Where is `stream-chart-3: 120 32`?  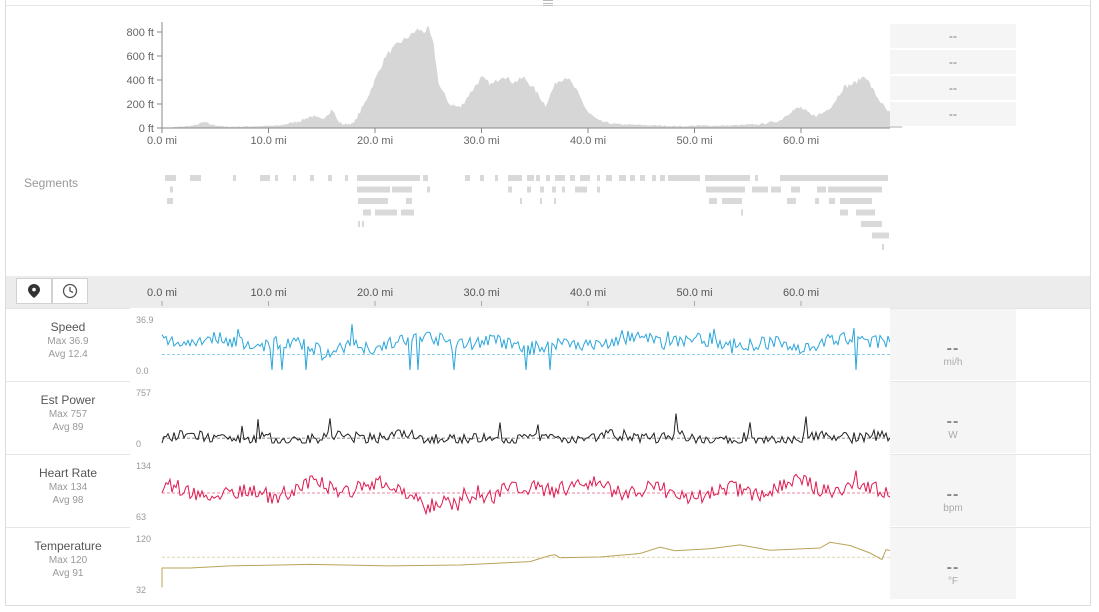 stream-chart-3: 120 32 is located at coordinates (510, 563).